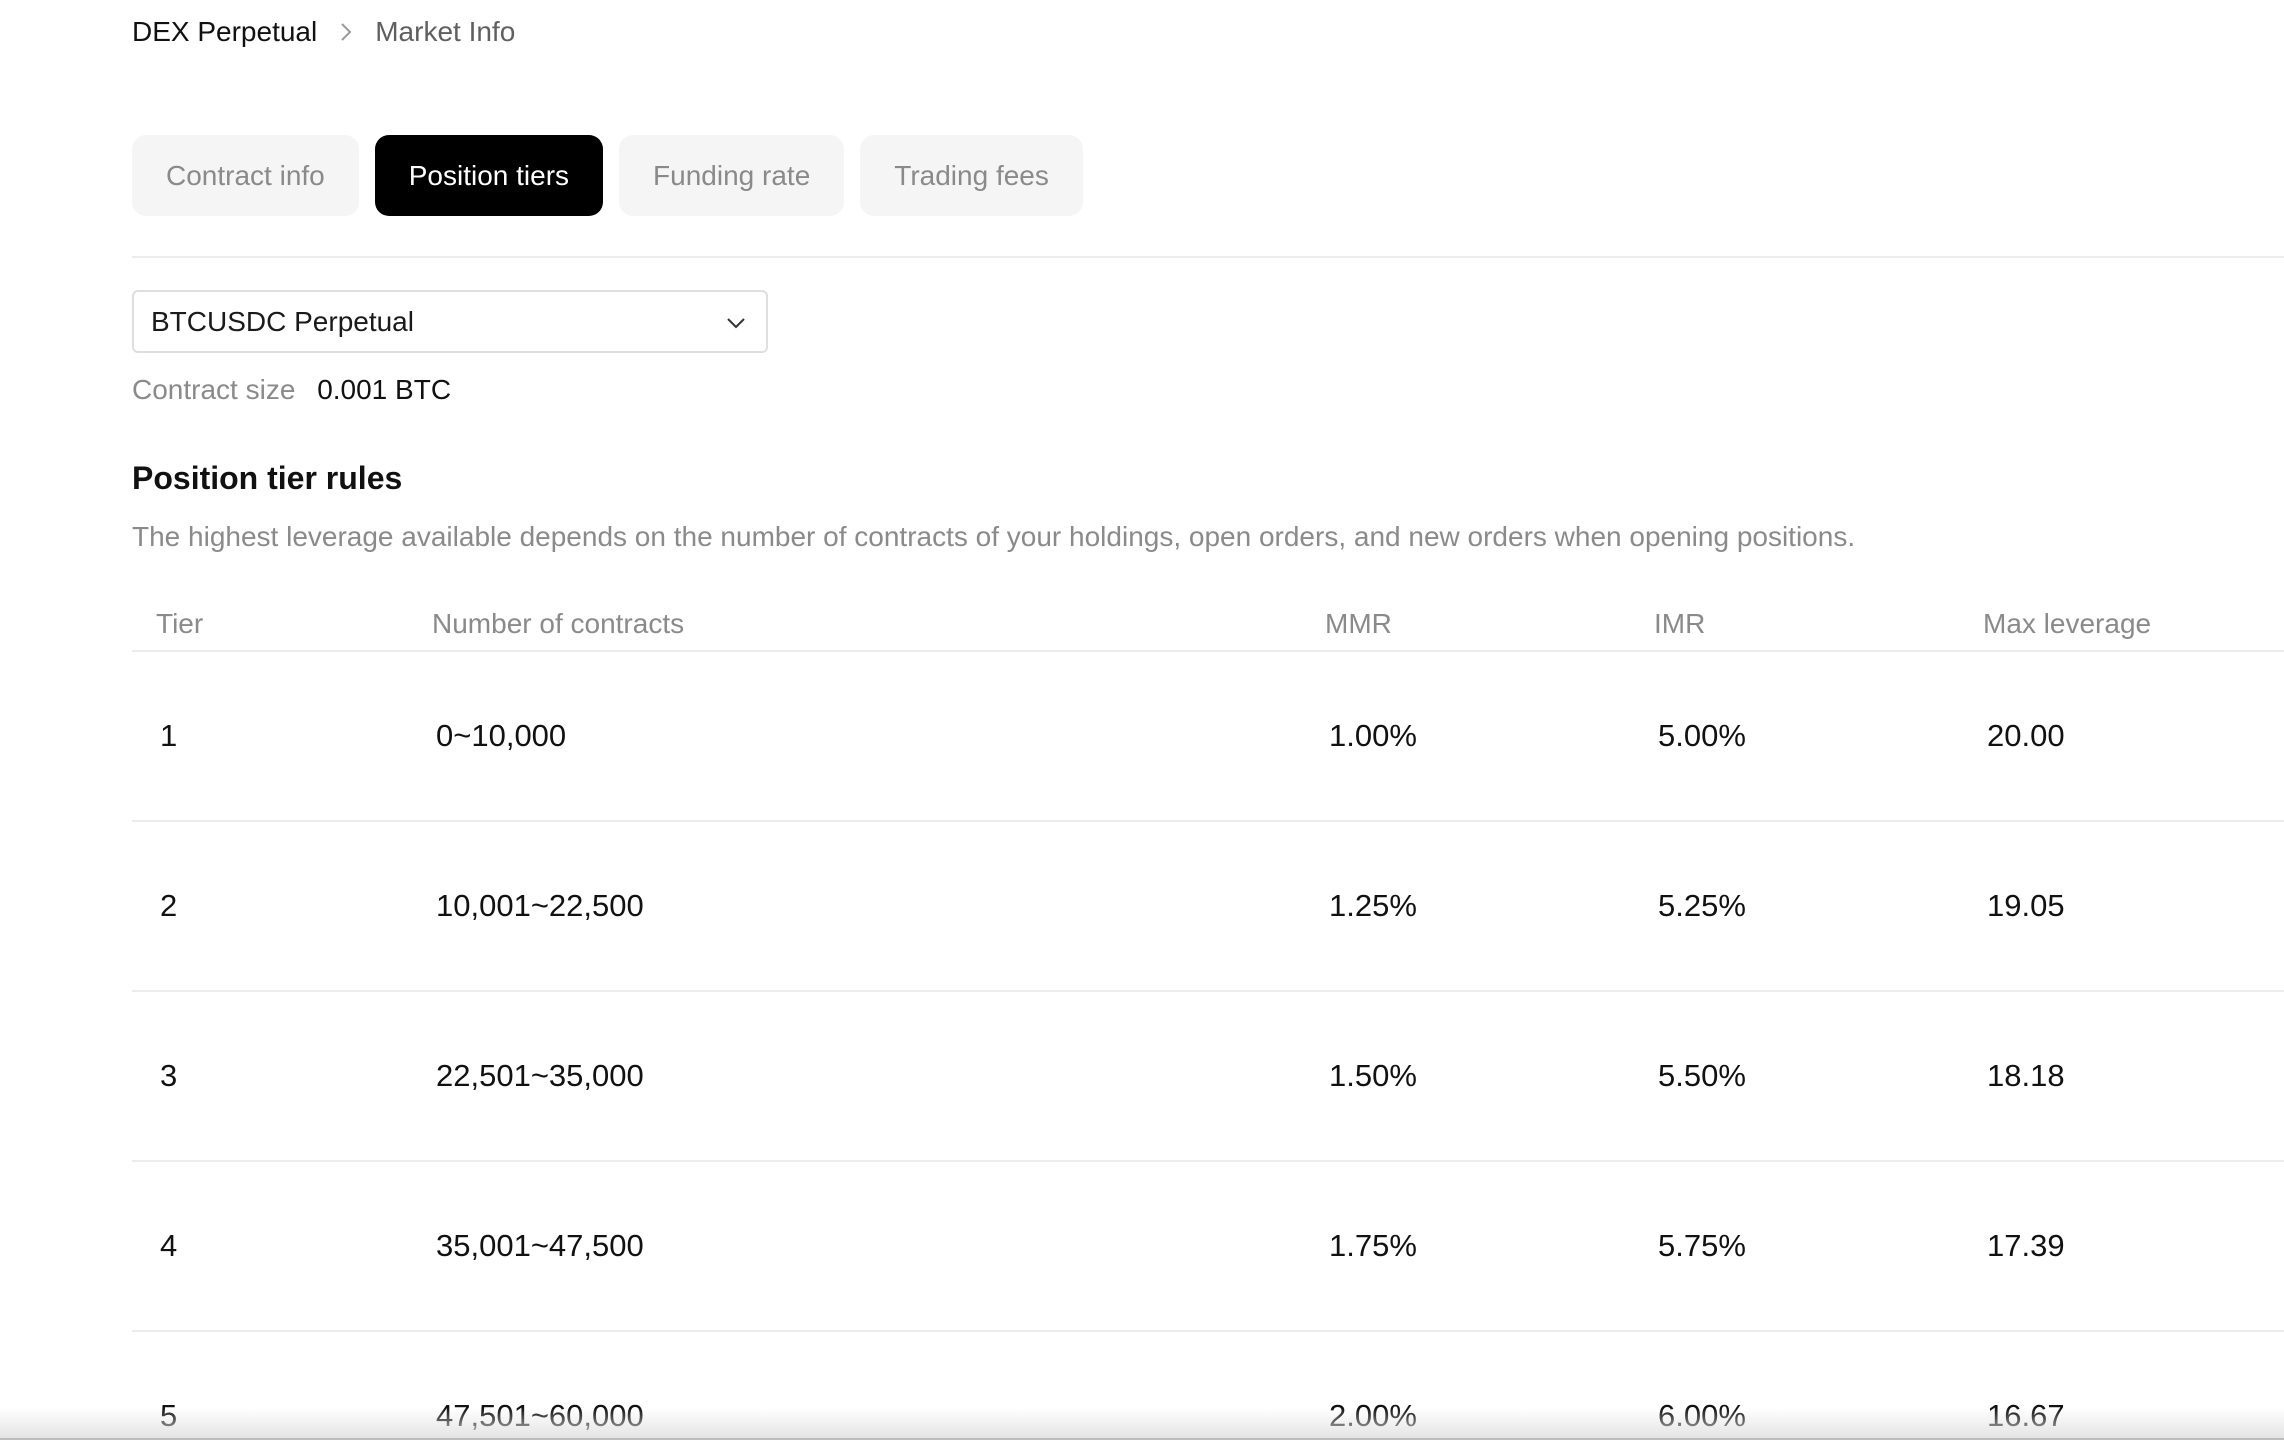 The height and width of the screenshot is (1440, 2284). What do you see at coordinates (1373, 1075) in the screenshot?
I see `cell-mmr: 1.50%` at bounding box center [1373, 1075].